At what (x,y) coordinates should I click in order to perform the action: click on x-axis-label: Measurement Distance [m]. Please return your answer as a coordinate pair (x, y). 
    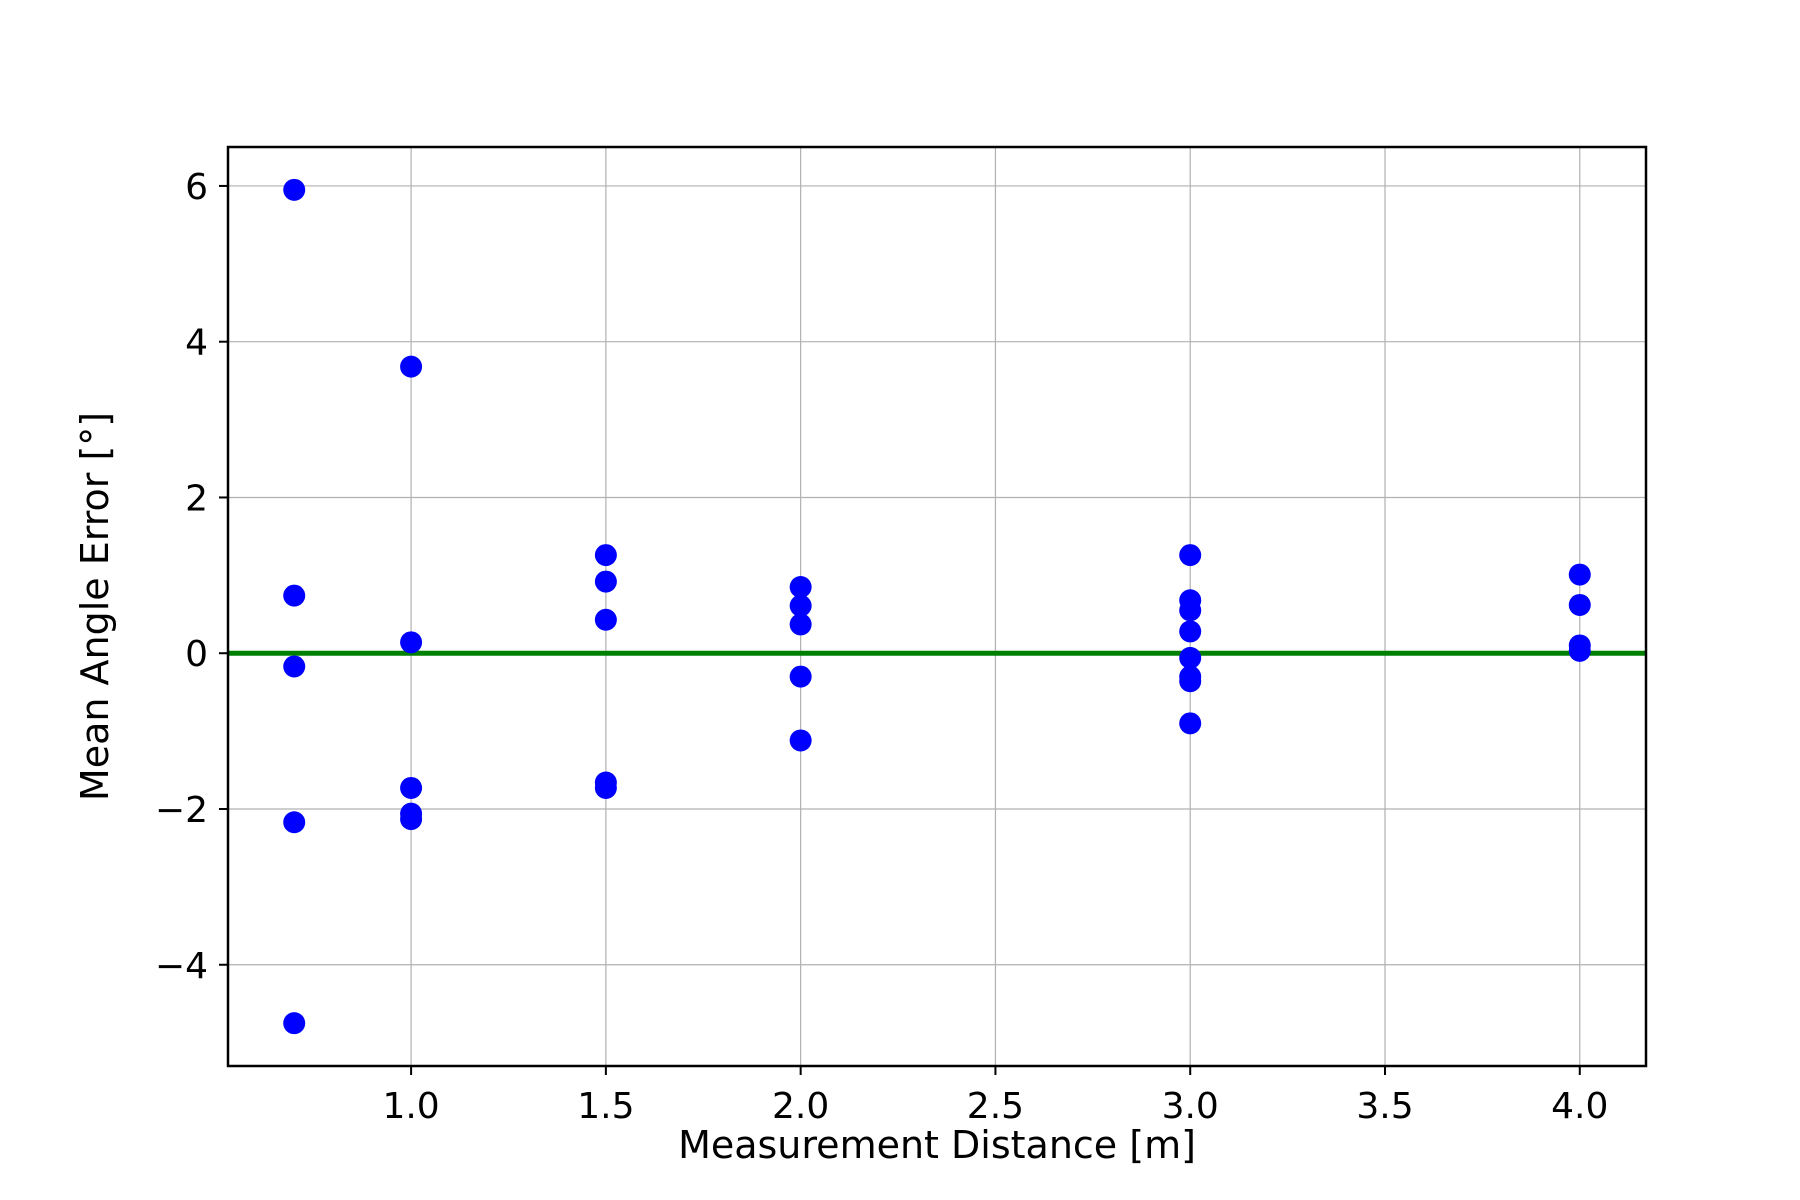
    Looking at the image, I should click on (937, 1145).